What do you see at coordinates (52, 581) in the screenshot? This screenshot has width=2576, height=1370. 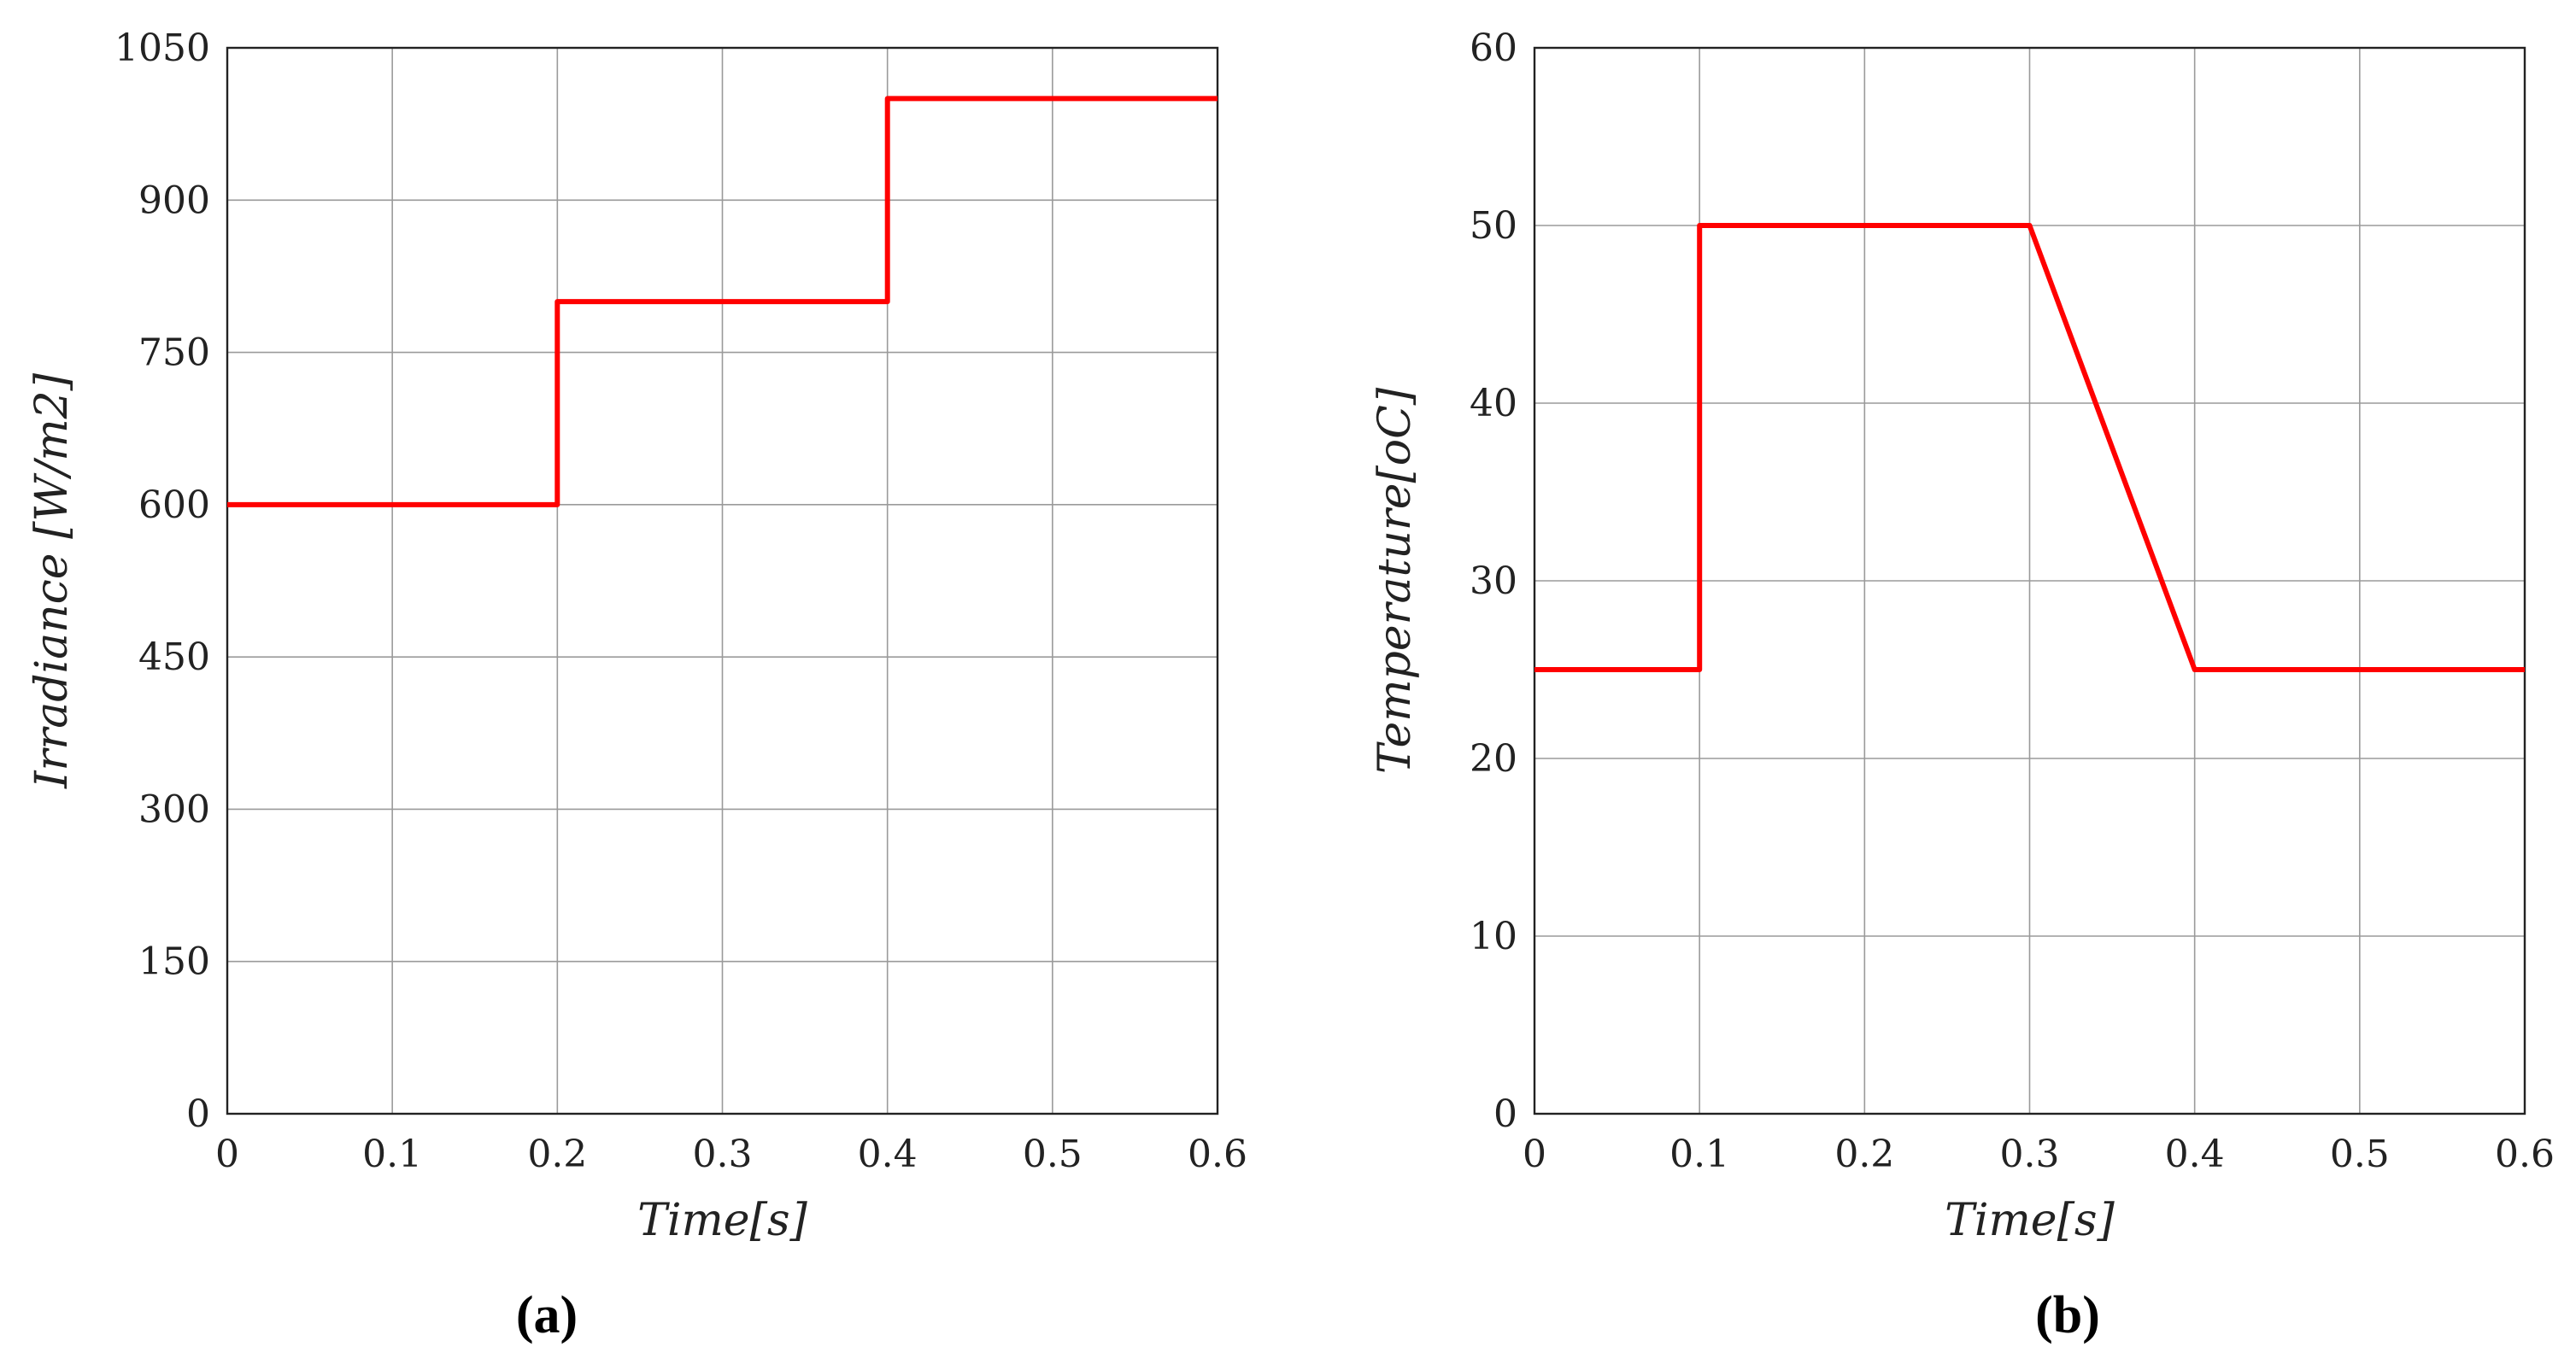 I see `y-axis-label: Irradiance [W/m2]` at bounding box center [52, 581].